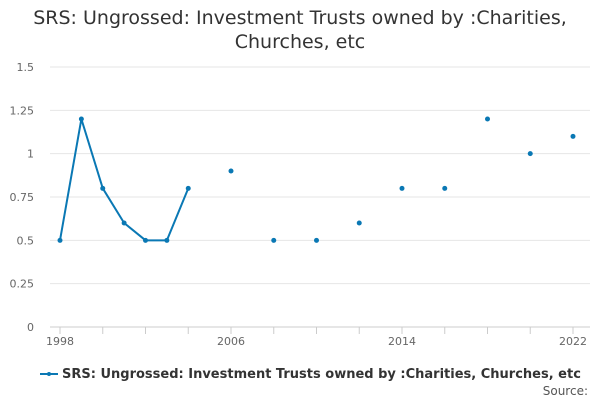  What do you see at coordinates (22, 197) in the screenshot?
I see `y-tick-label: 0.75` at bounding box center [22, 197].